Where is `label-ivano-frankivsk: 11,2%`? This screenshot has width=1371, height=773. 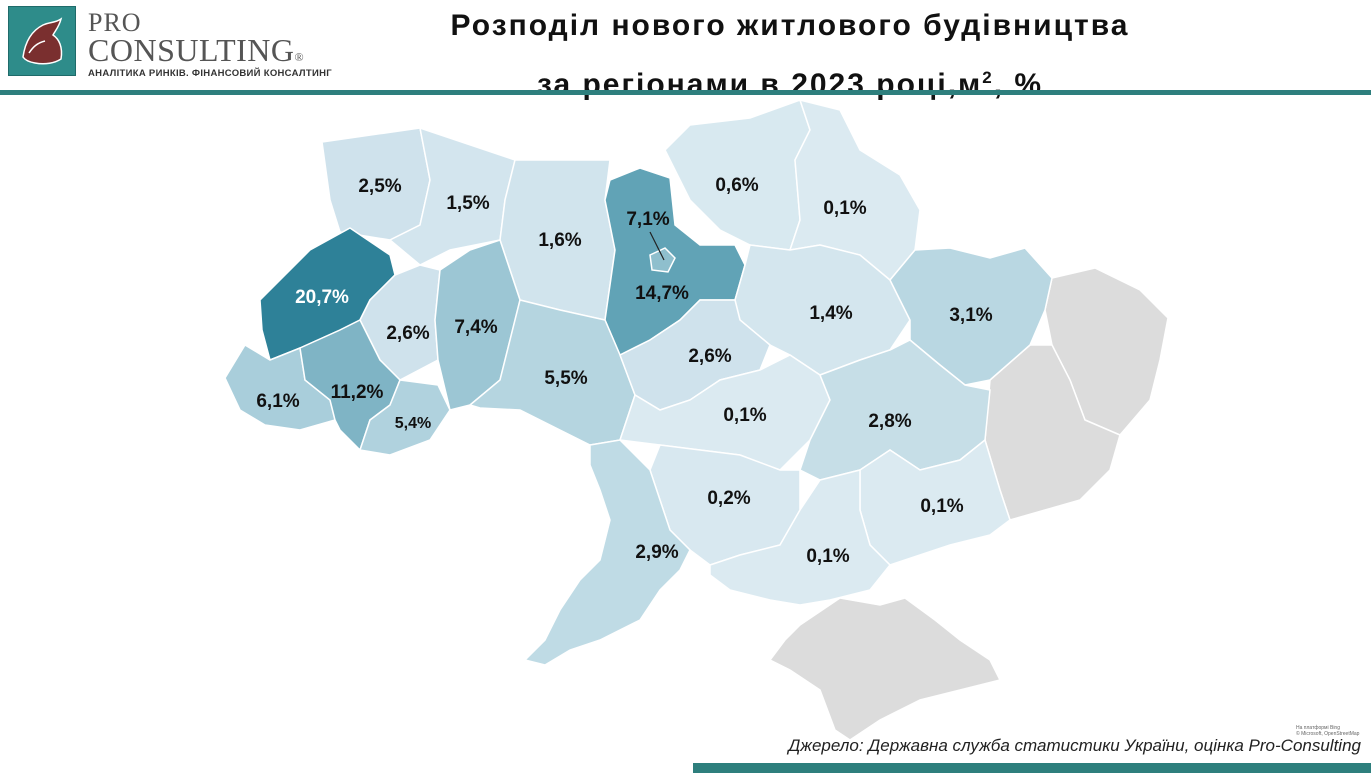
label-ivano-frankivsk: 11,2% is located at coordinates (357, 392).